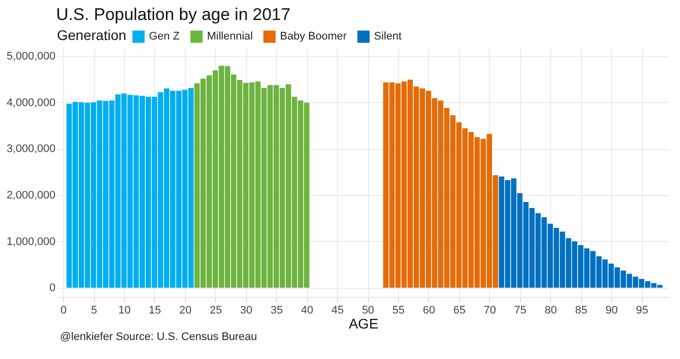 The image size is (680, 359). I want to click on x-tick-label: 45, so click(337, 310).